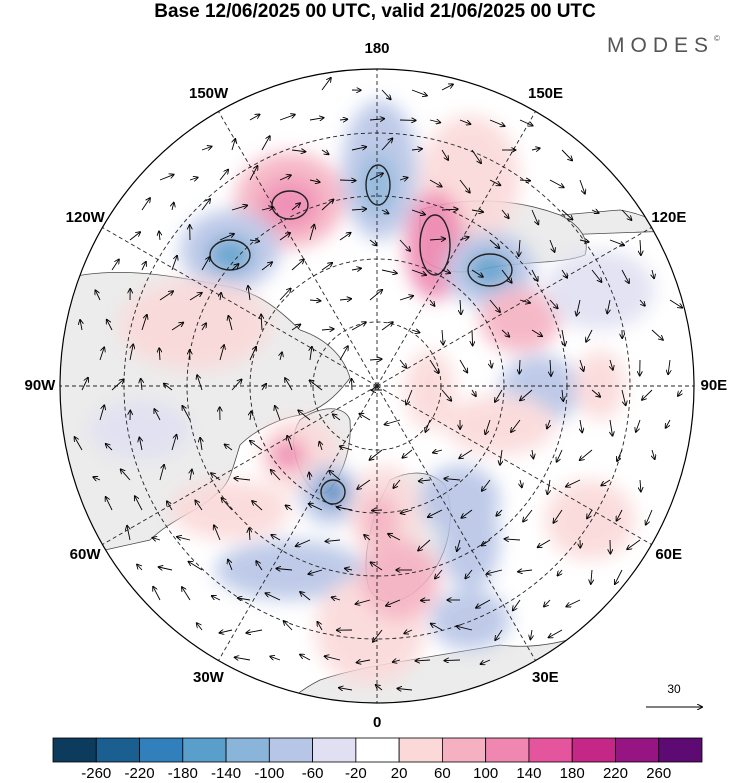 This screenshot has width=750, height=783. Describe the element at coordinates (615, 773) in the screenshot. I see `colorbar-tick-label: 220` at that location.